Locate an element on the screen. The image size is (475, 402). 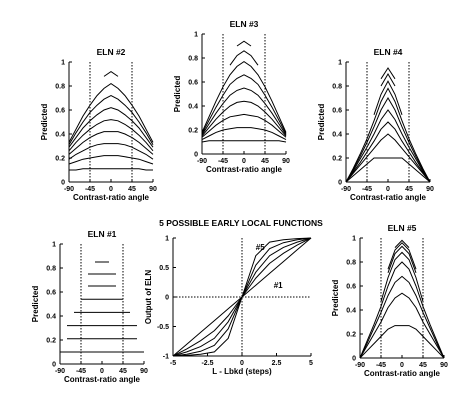
figure-title: 5 POSSIBLE EARLY LOCAL FUNCTIONS is located at coordinates (241, 223).